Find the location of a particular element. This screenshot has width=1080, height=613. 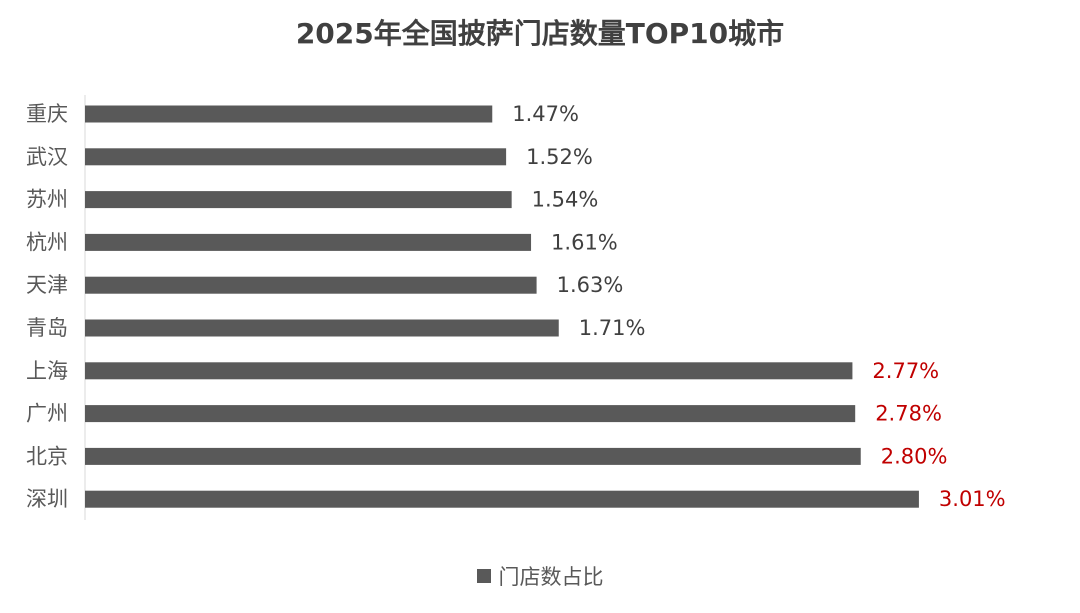

data-label: 1.52% is located at coordinates (559, 157).